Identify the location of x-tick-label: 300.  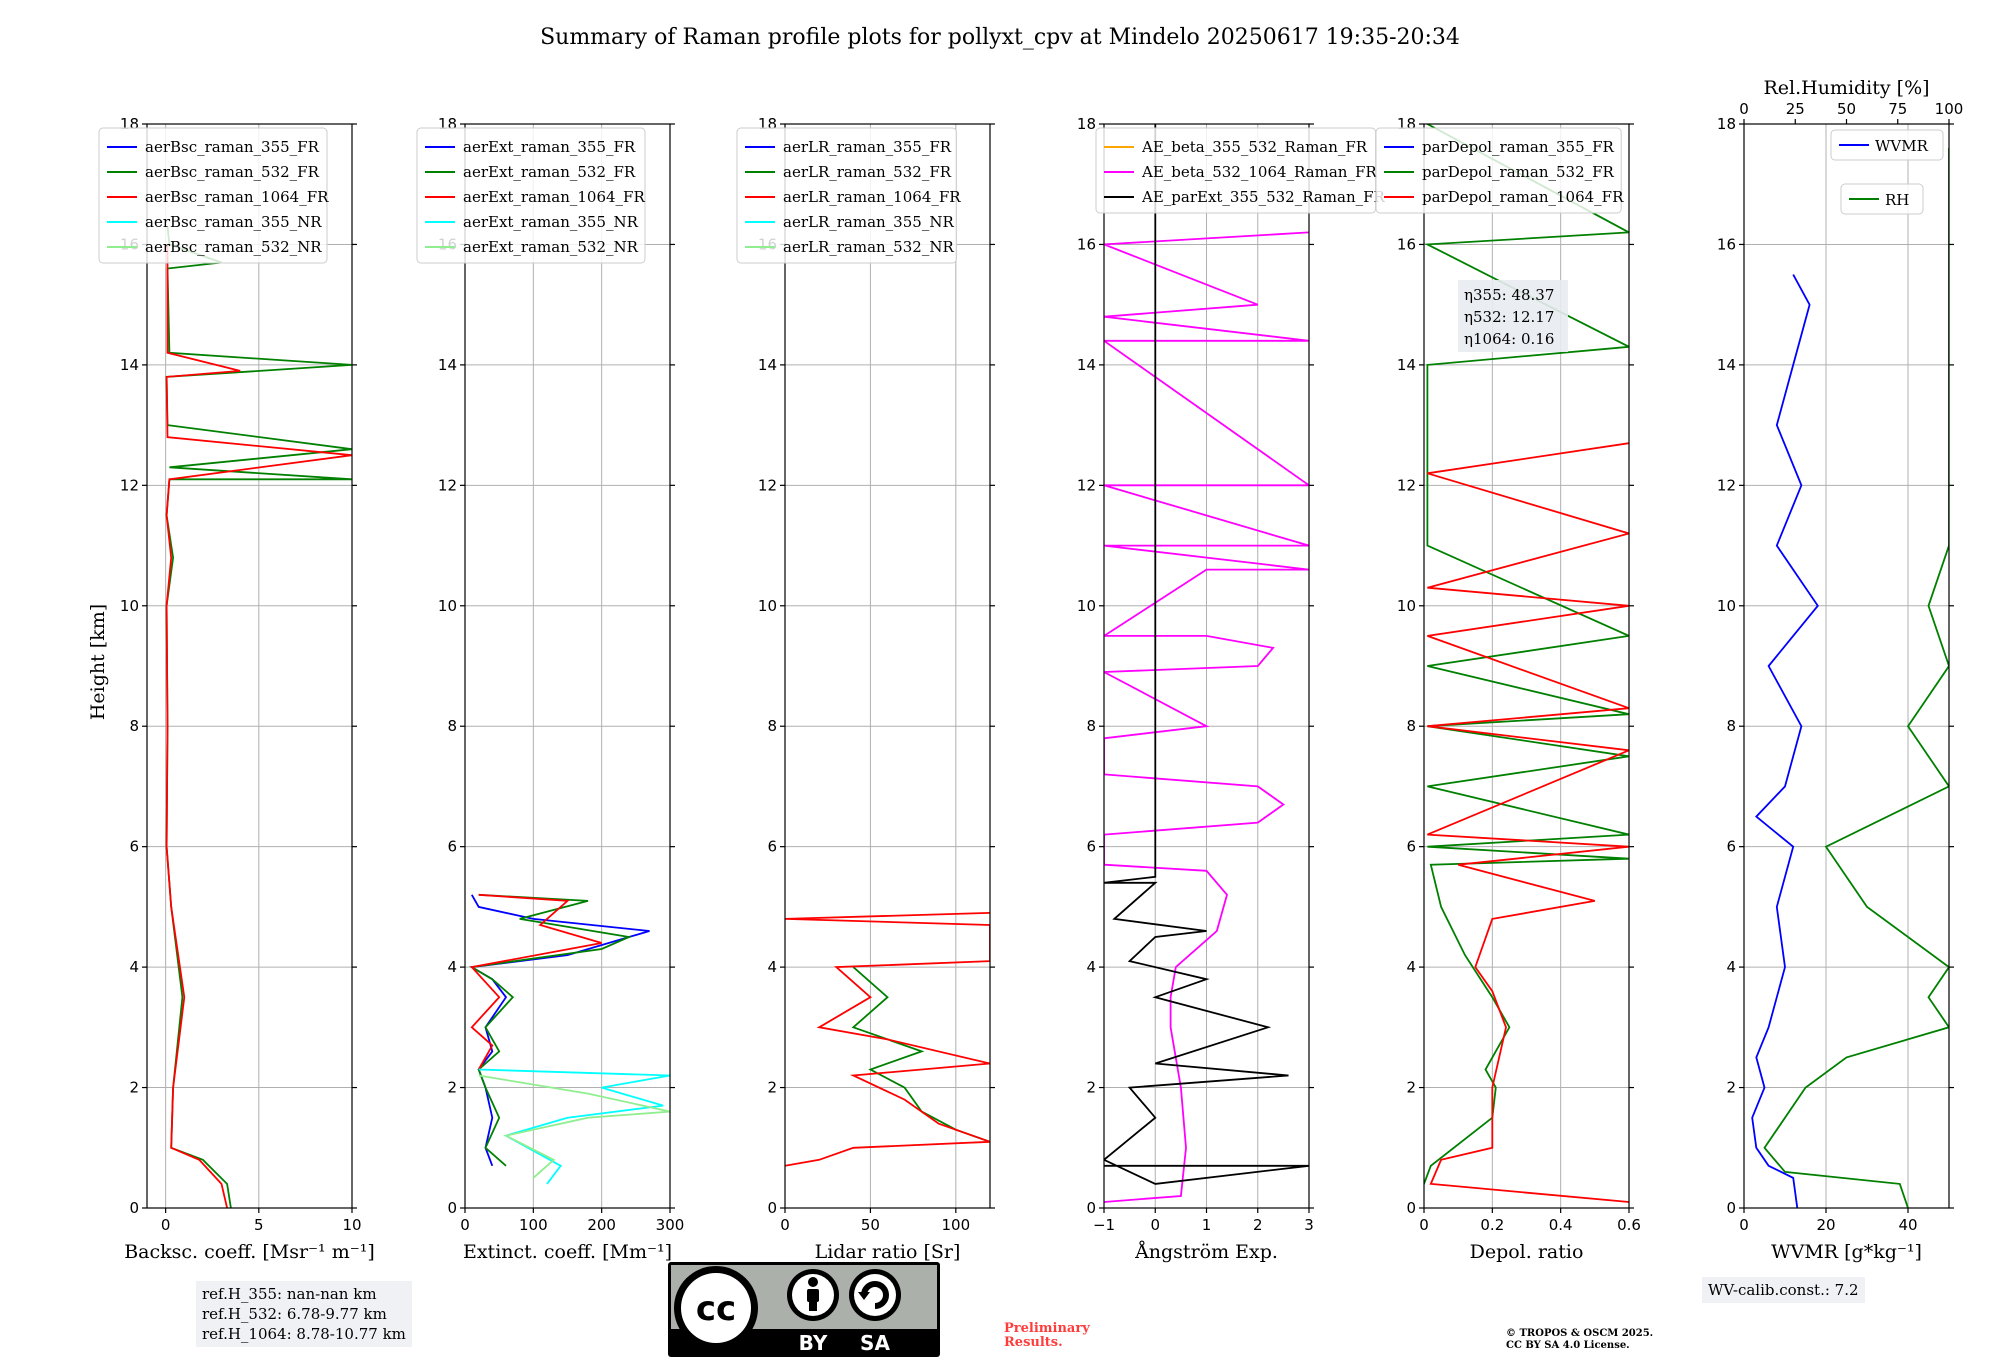
(670, 1225).